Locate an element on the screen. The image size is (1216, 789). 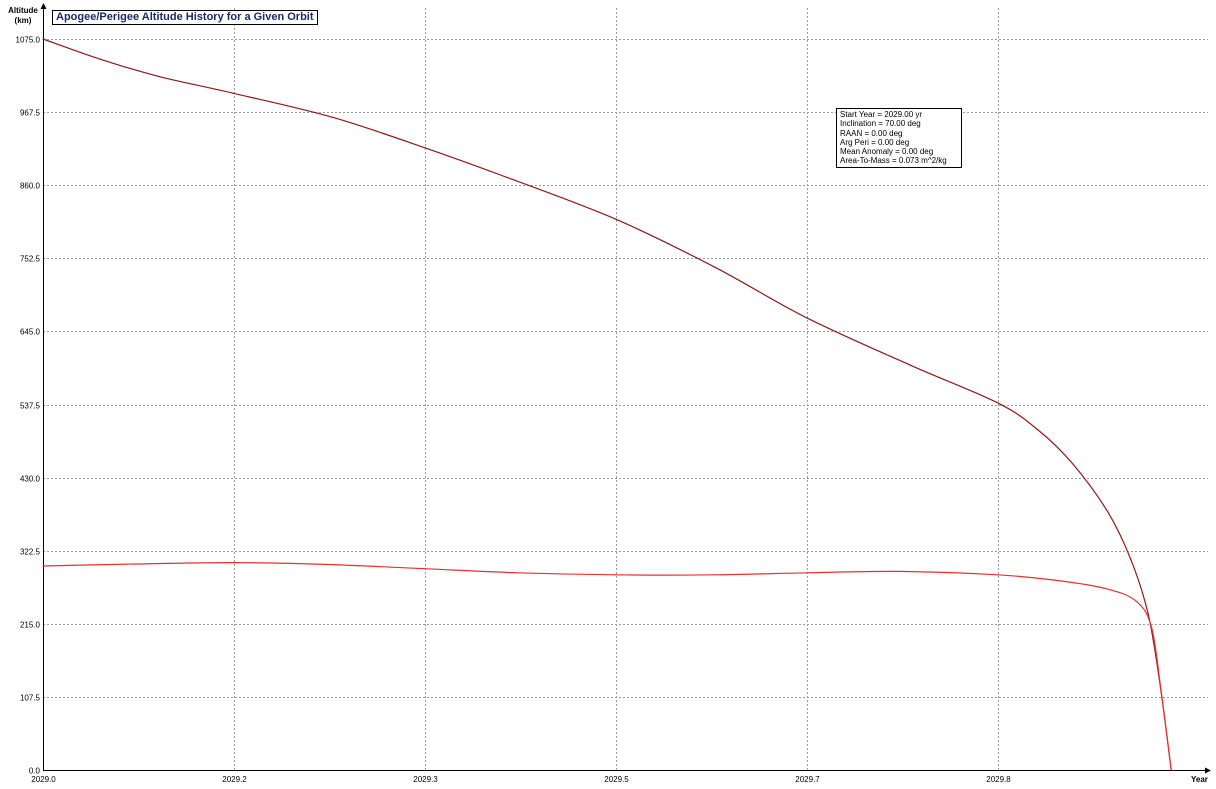
x-tick-label: 2029.0 is located at coordinates (43, 779).